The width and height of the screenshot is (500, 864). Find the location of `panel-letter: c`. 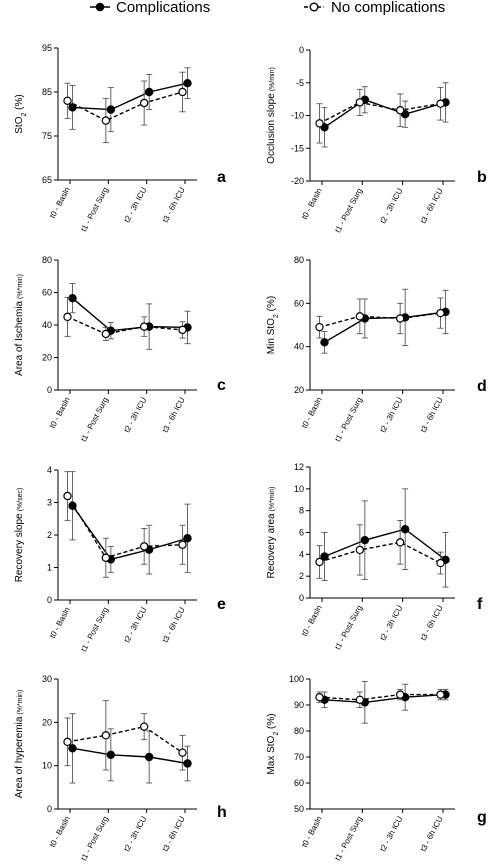

panel-letter: c is located at coordinates (221, 385).